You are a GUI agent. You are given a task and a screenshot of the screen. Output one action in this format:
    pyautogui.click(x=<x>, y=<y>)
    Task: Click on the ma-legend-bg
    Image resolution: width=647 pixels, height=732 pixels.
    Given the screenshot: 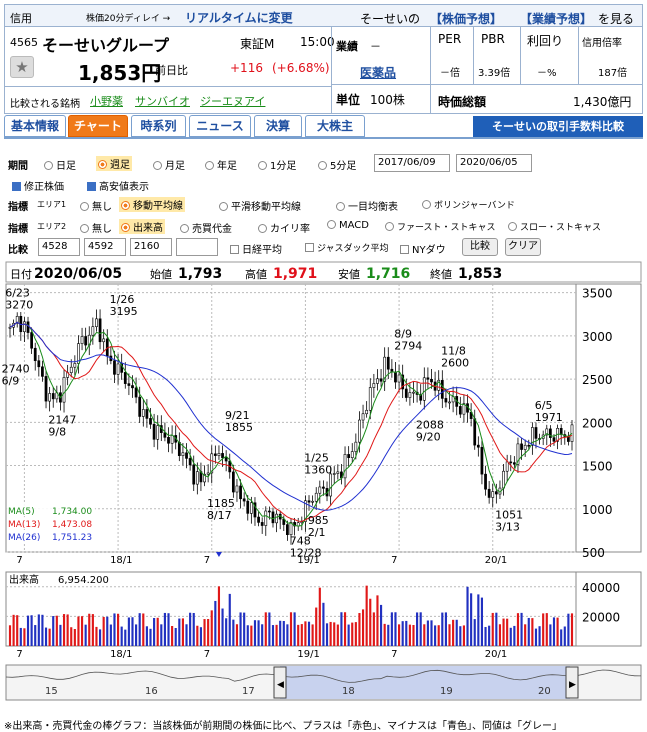 What is the action you would take?
    pyautogui.click(x=51, y=536)
    